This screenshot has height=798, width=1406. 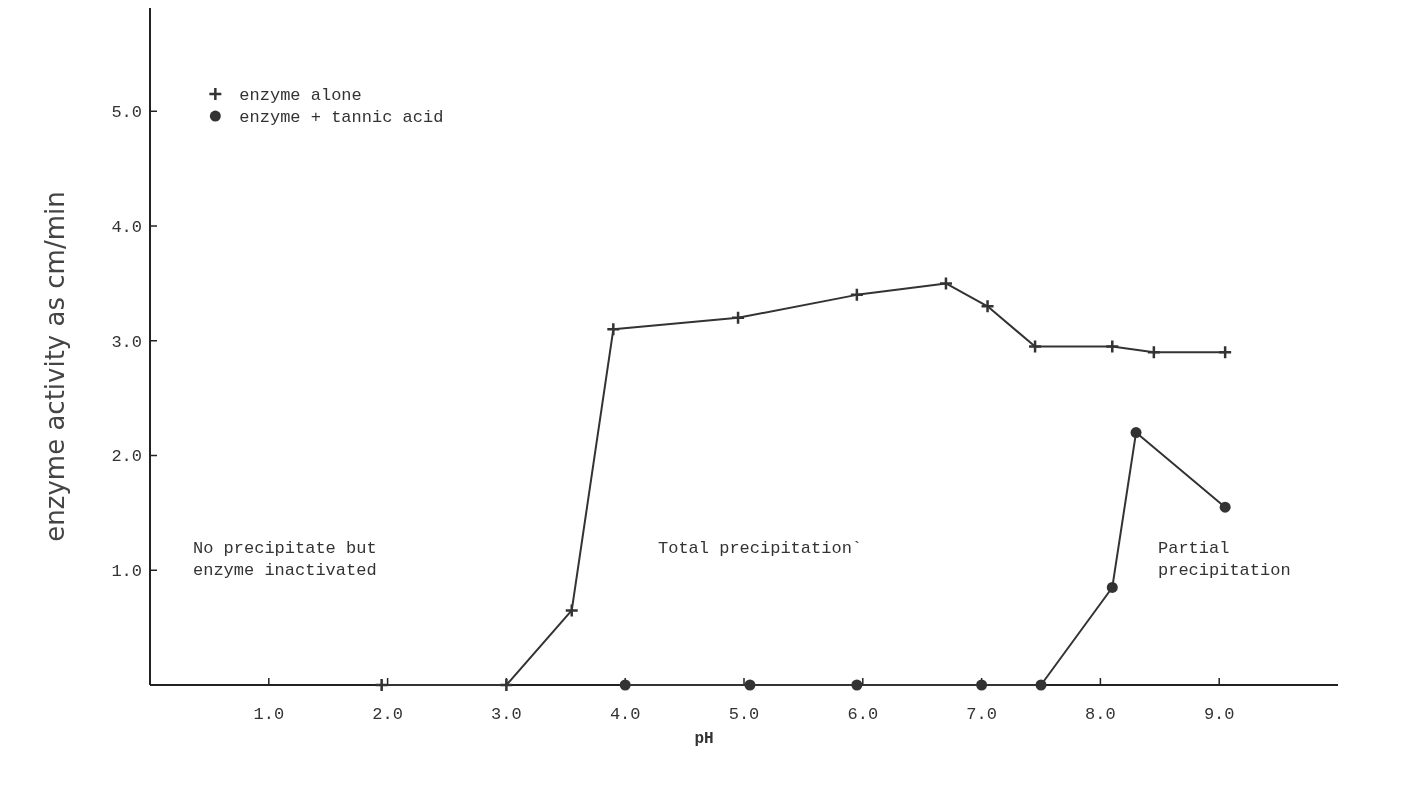 What do you see at coordinates (285, 559) in the screenshot?
I see `annotation: No precipitate but enzyme inactivated` at bounding box center [285, 559].